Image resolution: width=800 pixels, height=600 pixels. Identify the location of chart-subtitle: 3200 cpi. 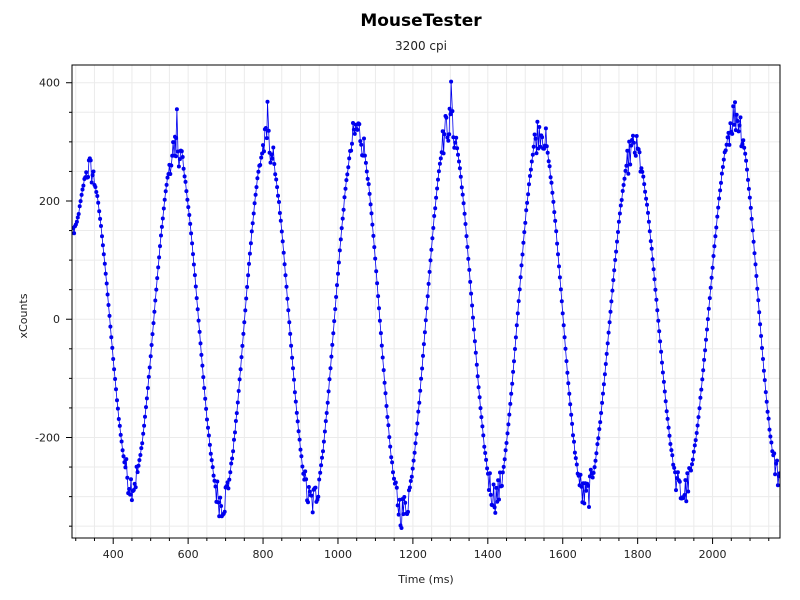
(421, 46).